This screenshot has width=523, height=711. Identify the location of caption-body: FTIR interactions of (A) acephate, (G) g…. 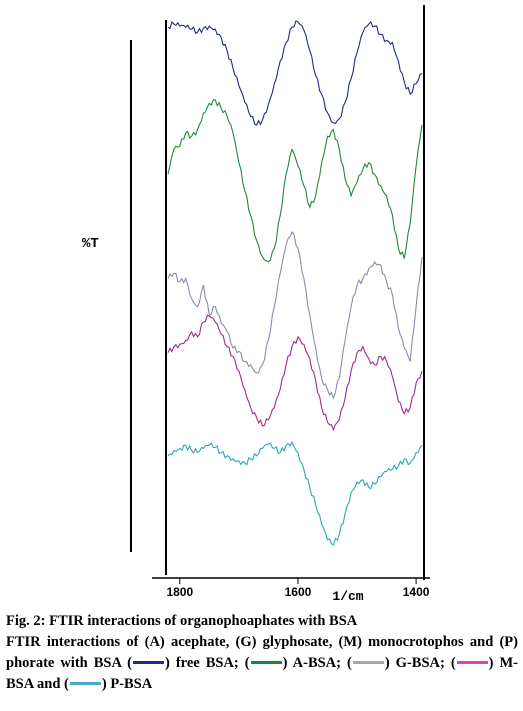
(262, 663).